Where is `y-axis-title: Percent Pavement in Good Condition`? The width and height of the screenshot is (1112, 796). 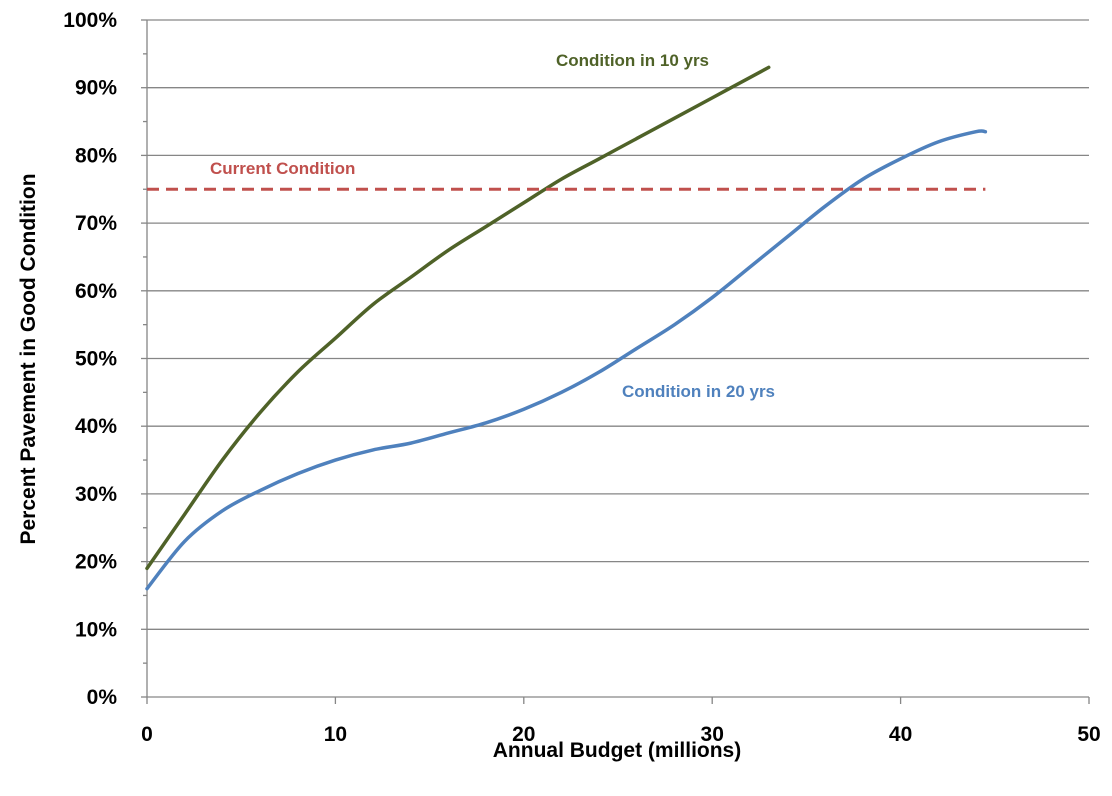
y-axis-title: Percent Pavement in Good Condition is located at coordinates (28, 358).